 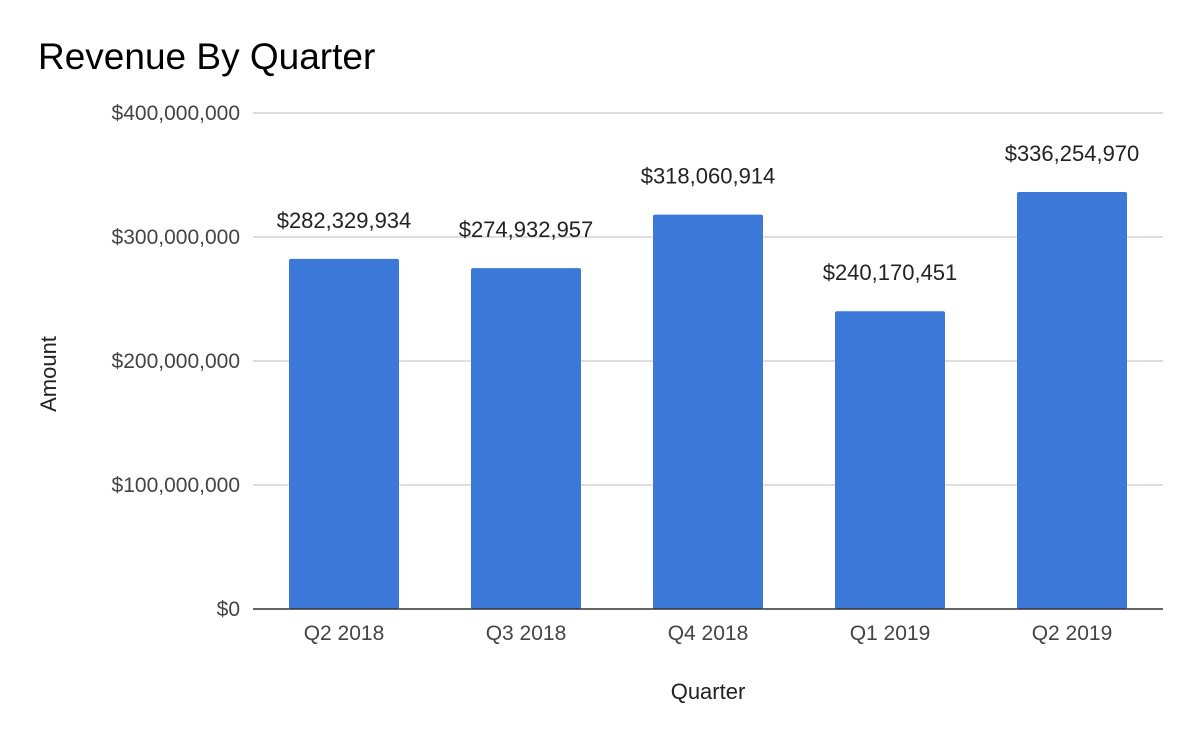 I want to click on bar-value-label: $274,932,957, so click(x=526, y=229).